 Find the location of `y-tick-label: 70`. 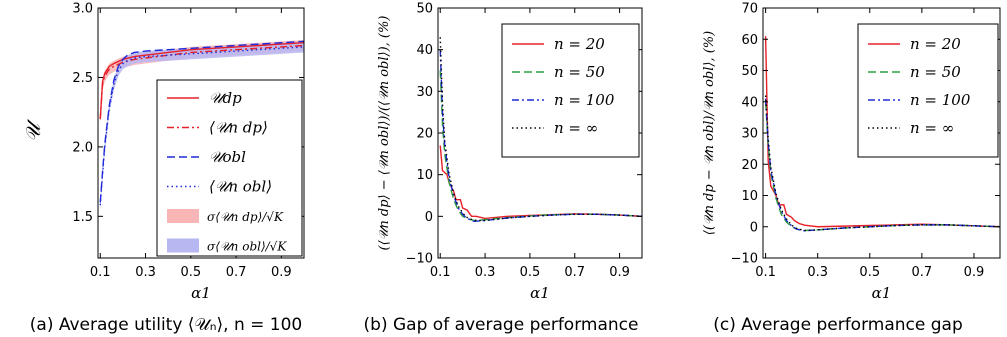

y-tick-label: 70 is located at coordinates (749, 9).